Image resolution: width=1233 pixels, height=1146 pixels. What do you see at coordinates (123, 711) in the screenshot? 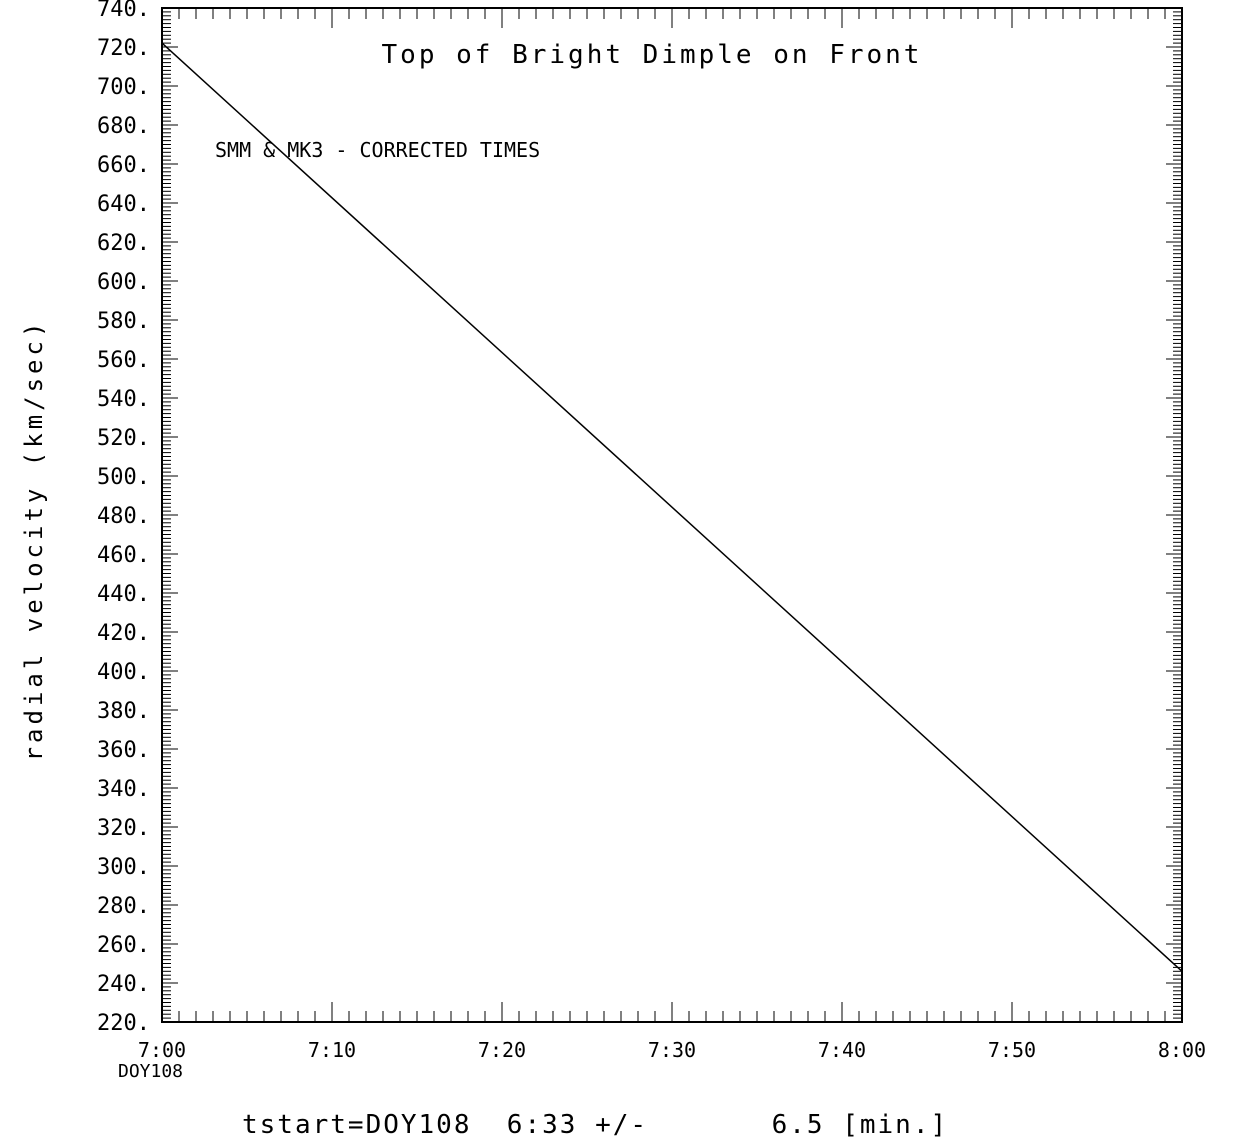
I see `y-tick-label: 380.` at bounding box center [123, 711].